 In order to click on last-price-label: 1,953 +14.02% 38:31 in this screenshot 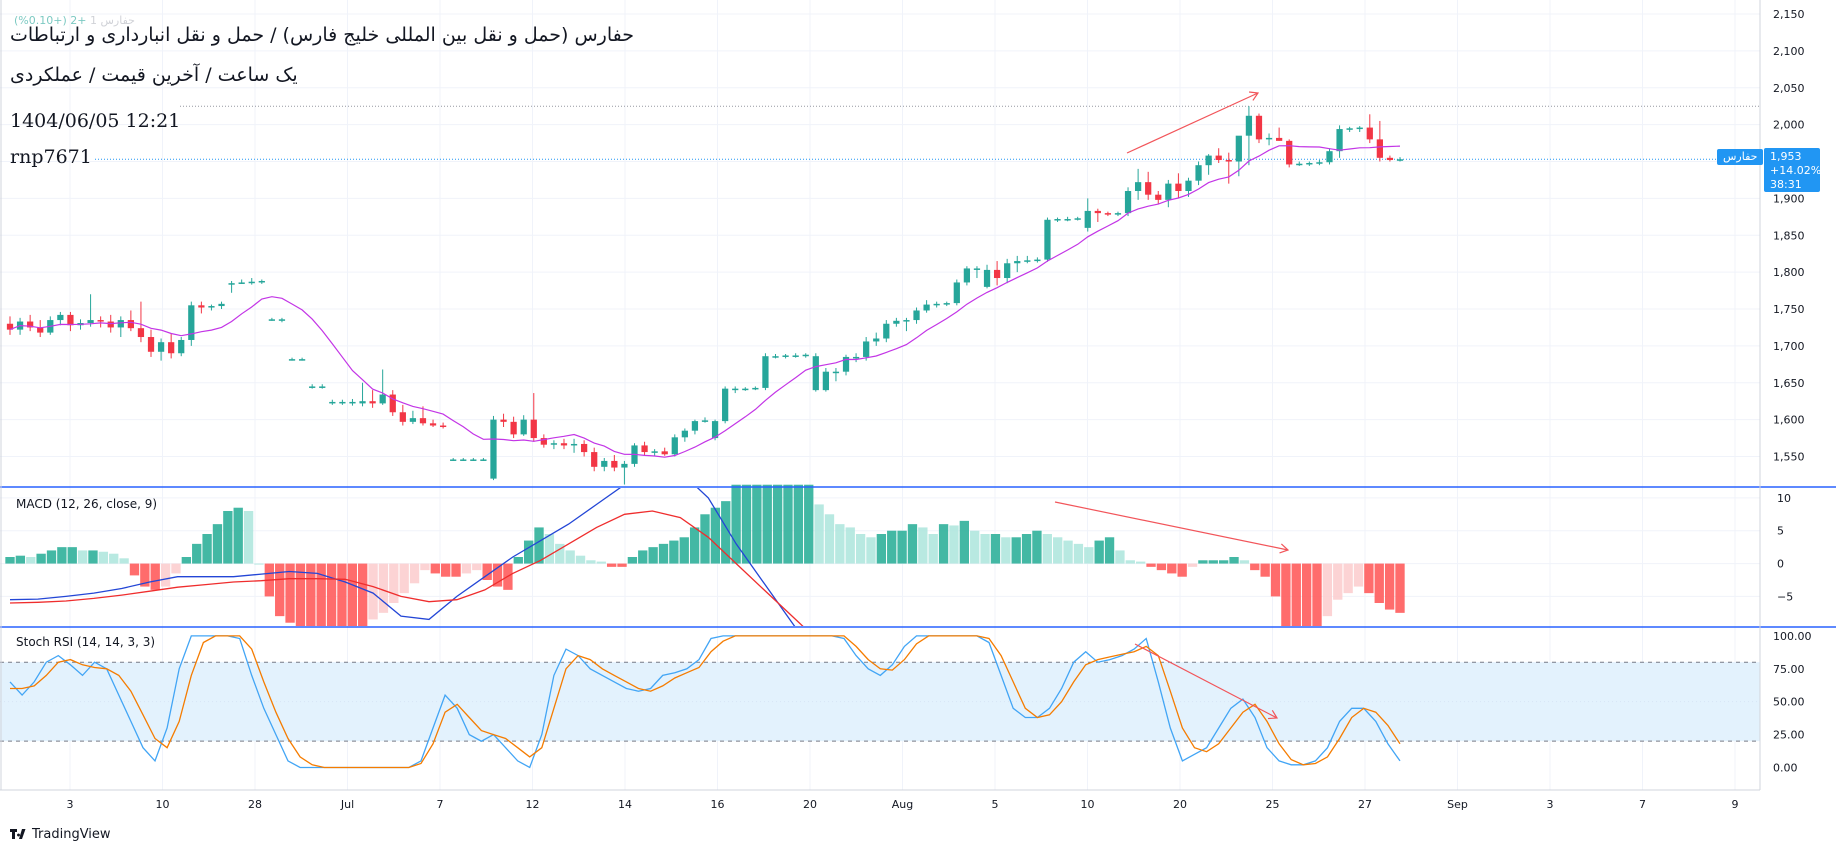, I will do `click(1792, 170)`.